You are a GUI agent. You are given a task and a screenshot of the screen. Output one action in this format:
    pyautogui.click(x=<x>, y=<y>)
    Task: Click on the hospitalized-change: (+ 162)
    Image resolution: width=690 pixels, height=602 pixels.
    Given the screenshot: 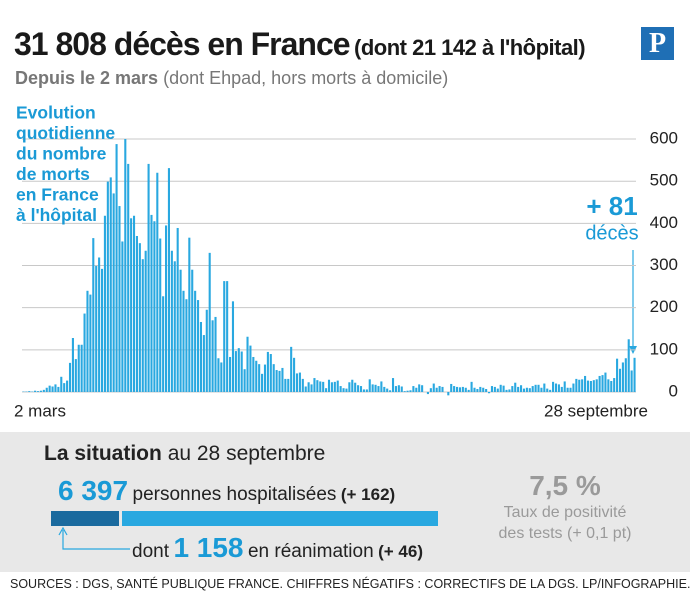 What is the action you would take?
    pyautogui.click(x=368, y=494)
    